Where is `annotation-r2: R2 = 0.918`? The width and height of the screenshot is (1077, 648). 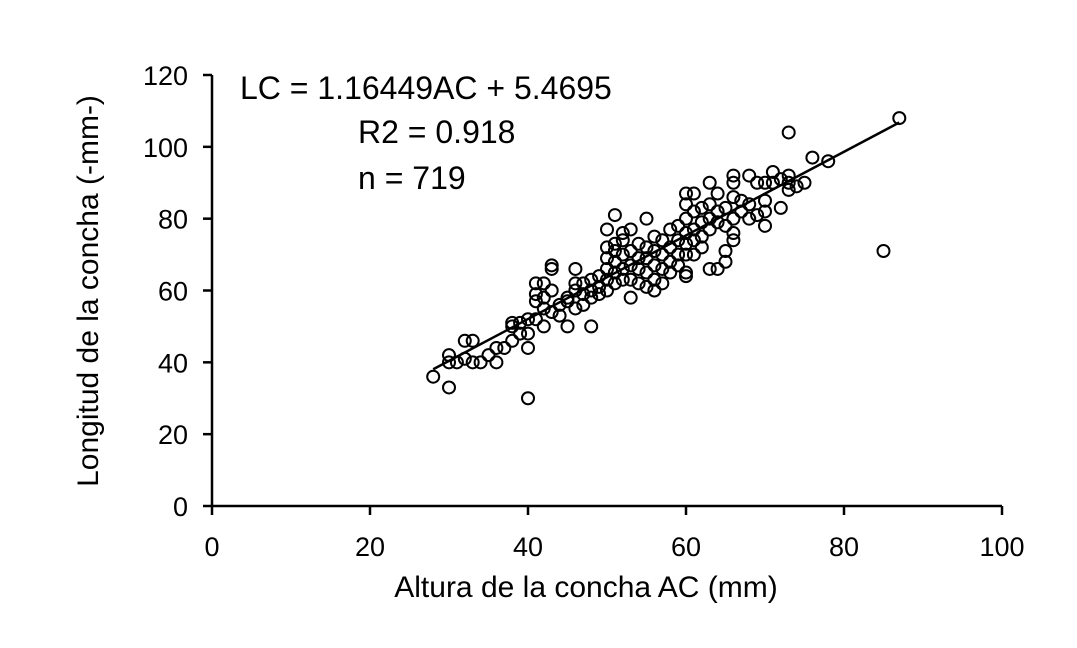
annotation-r2: R2 = 0.918 is located at coordinates (436, 132).